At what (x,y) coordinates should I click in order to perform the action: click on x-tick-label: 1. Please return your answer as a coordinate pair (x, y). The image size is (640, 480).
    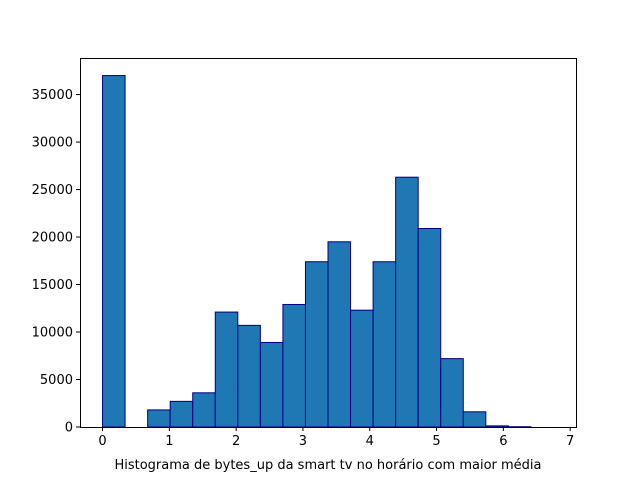
    Looking at the image, I should click on (169, 441).